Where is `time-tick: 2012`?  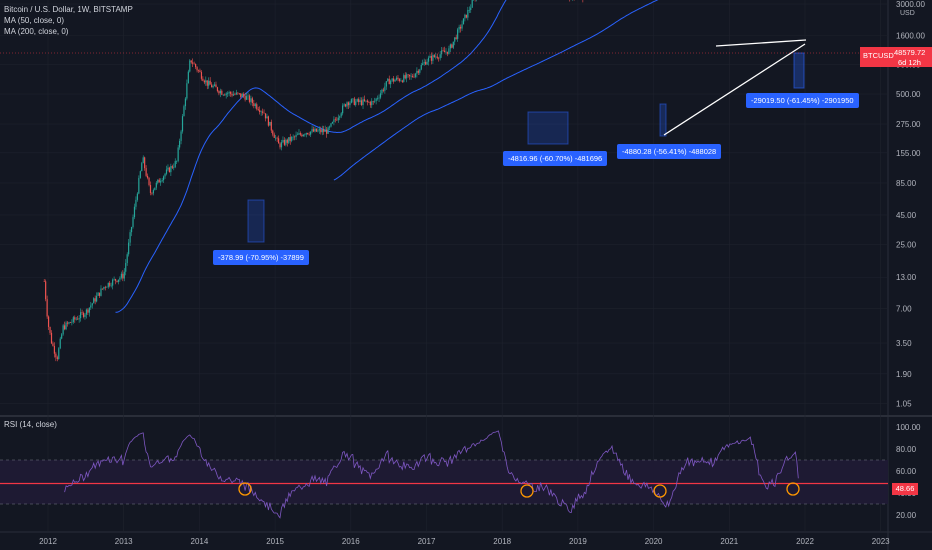 time-tick: 2012 is located at coordinates (48, 541).